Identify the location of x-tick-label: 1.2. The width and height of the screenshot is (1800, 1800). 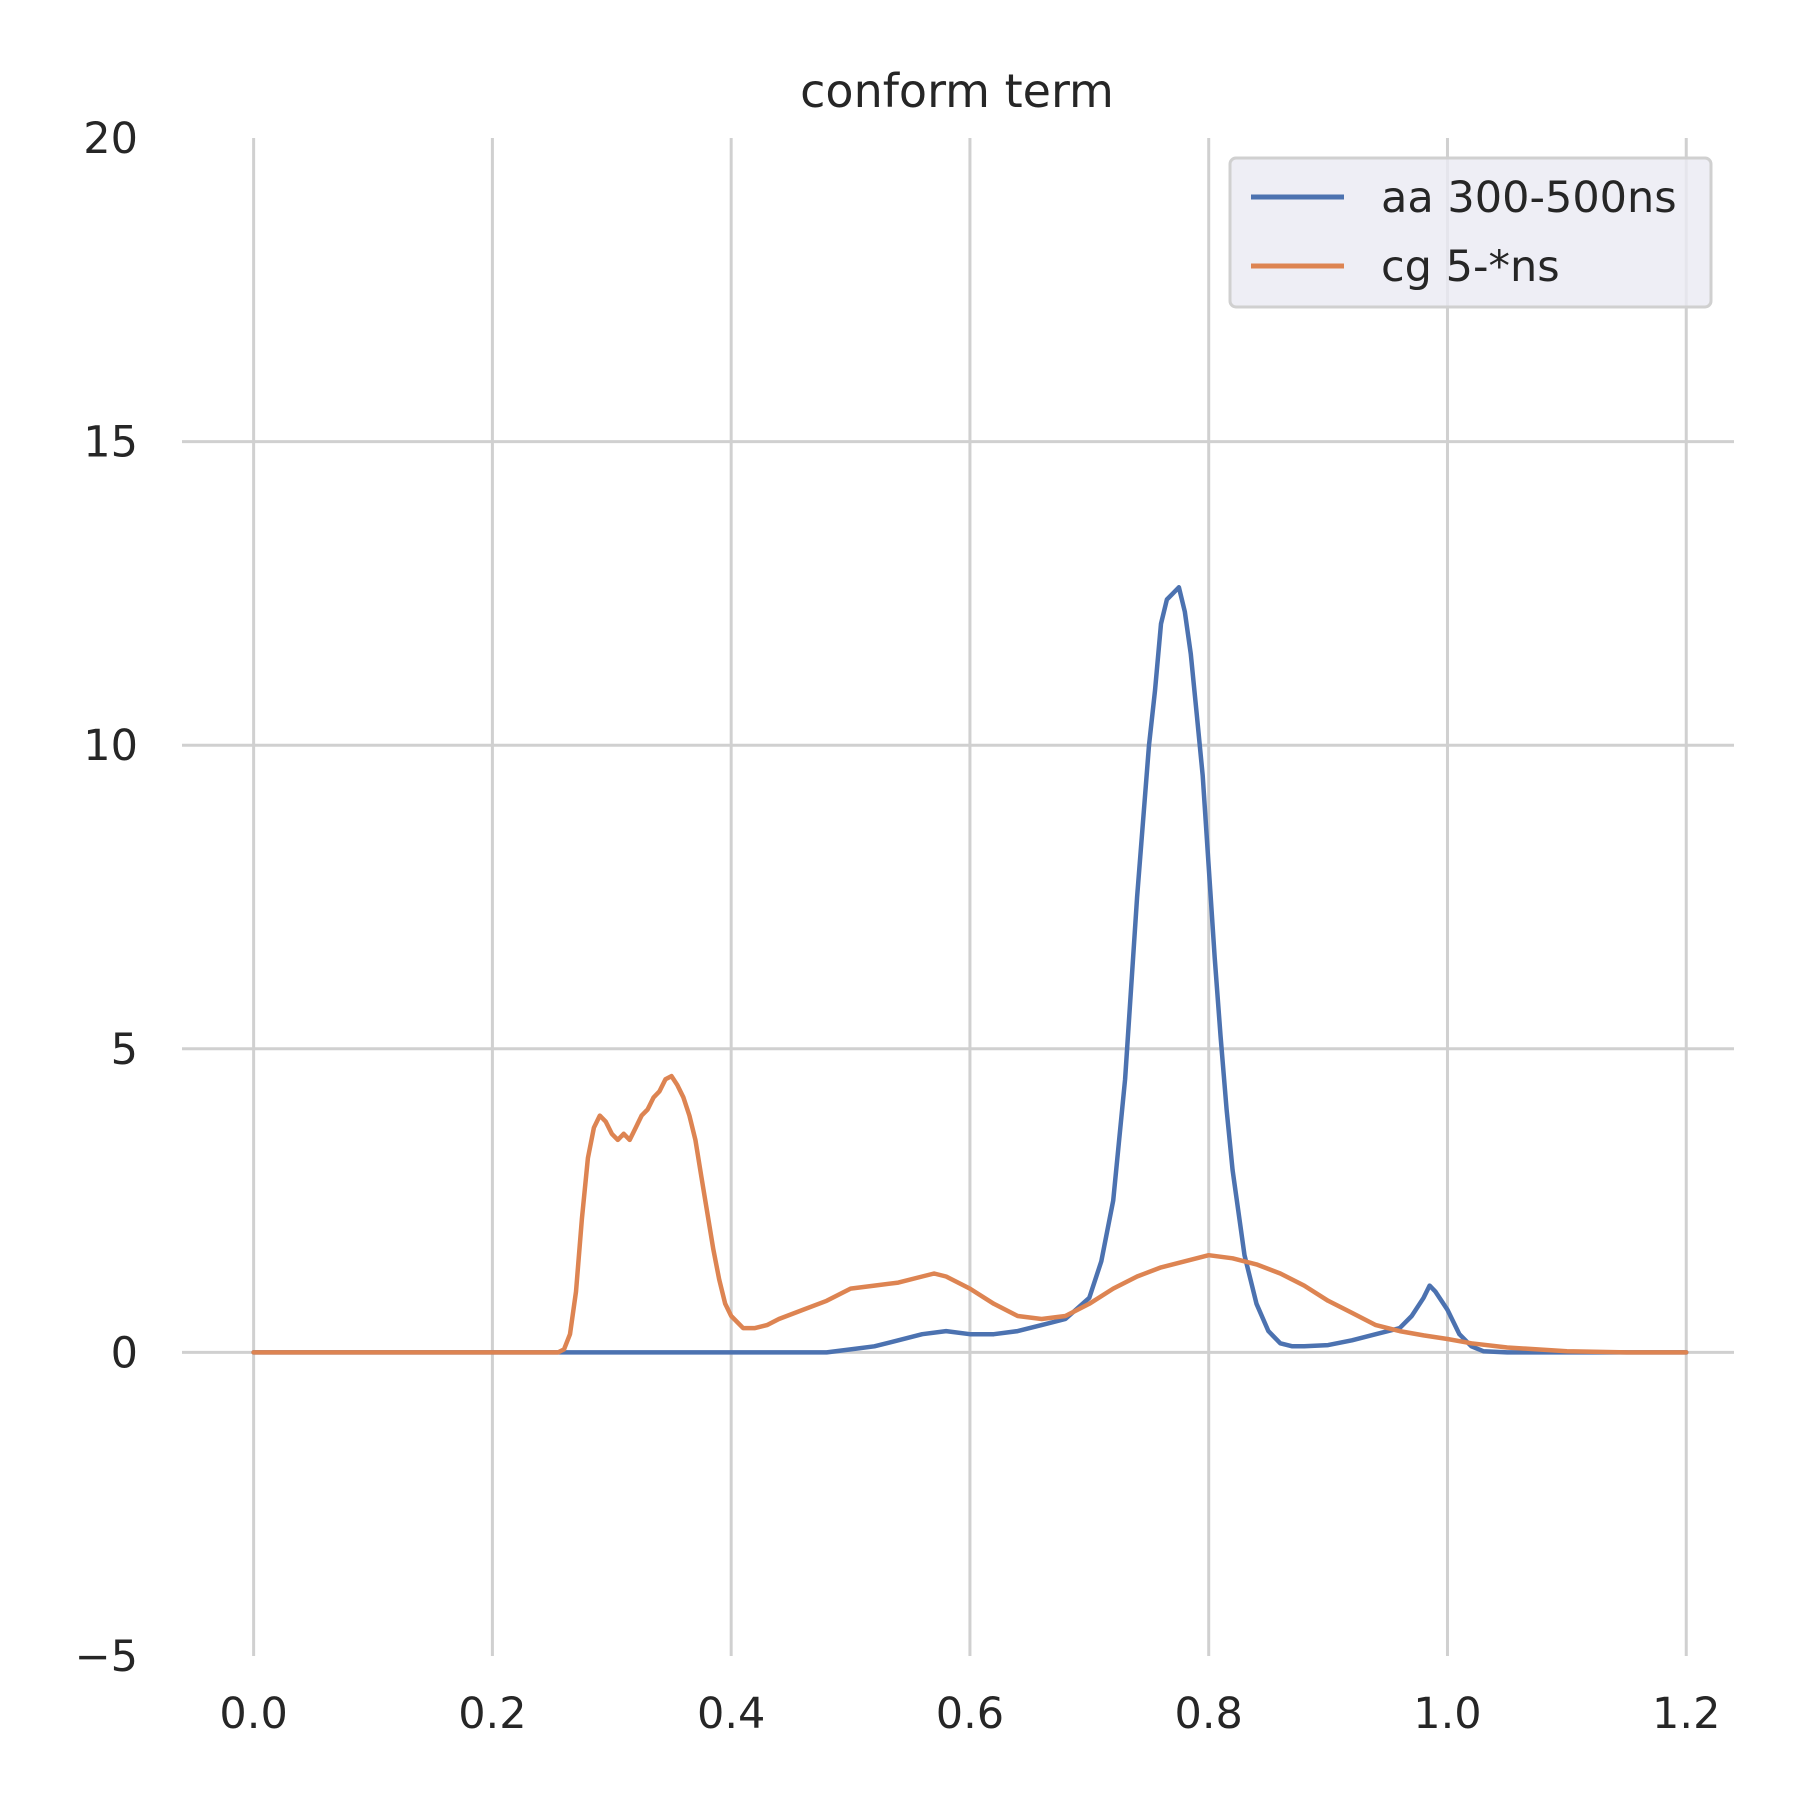
(1686, 1714).